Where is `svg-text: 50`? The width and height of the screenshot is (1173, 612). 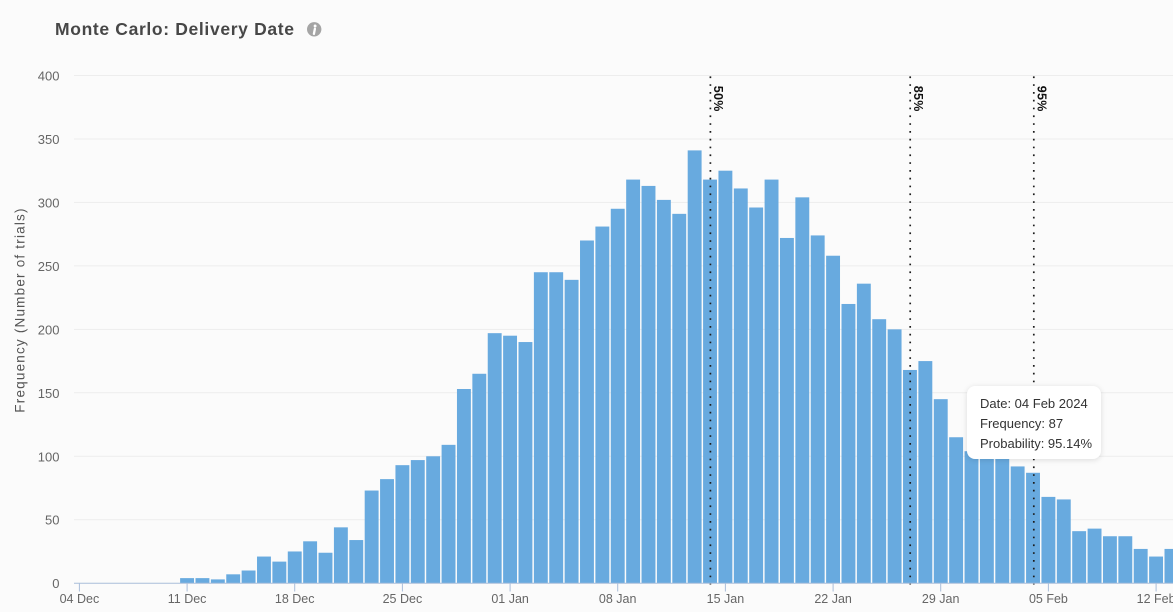
svg-text: 50 is located at coordinates (52, 520).